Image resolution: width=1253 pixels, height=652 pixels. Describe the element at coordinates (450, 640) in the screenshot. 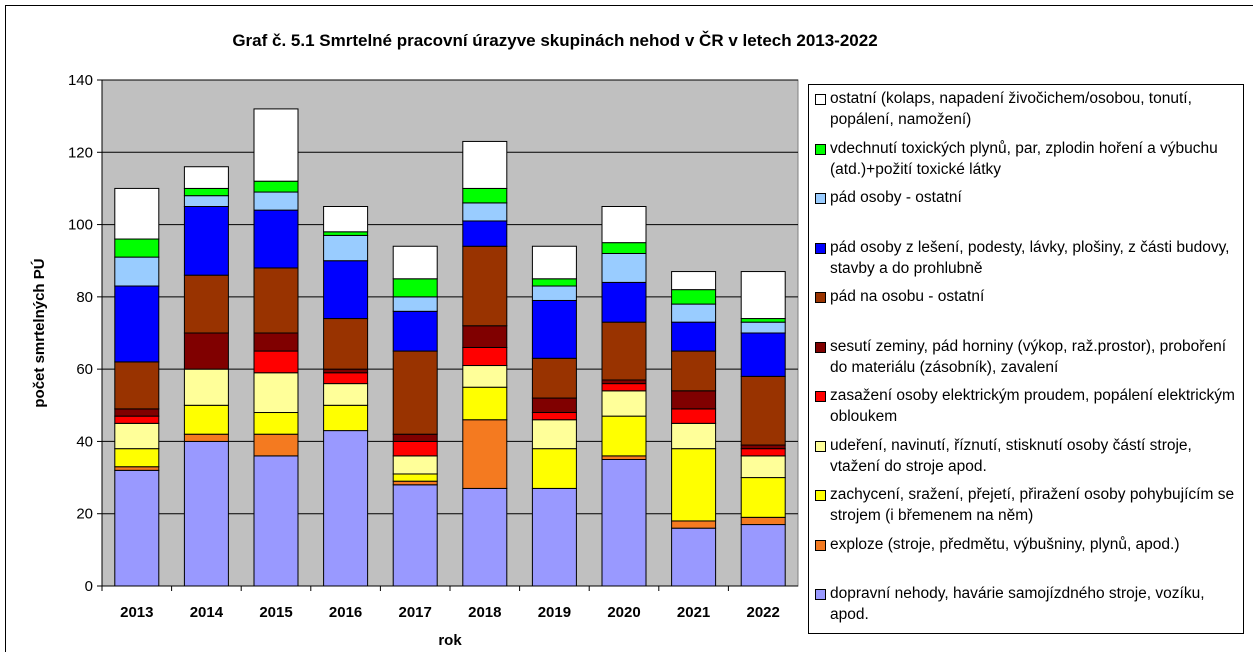

I see `x-axis-label: rok` at that location.